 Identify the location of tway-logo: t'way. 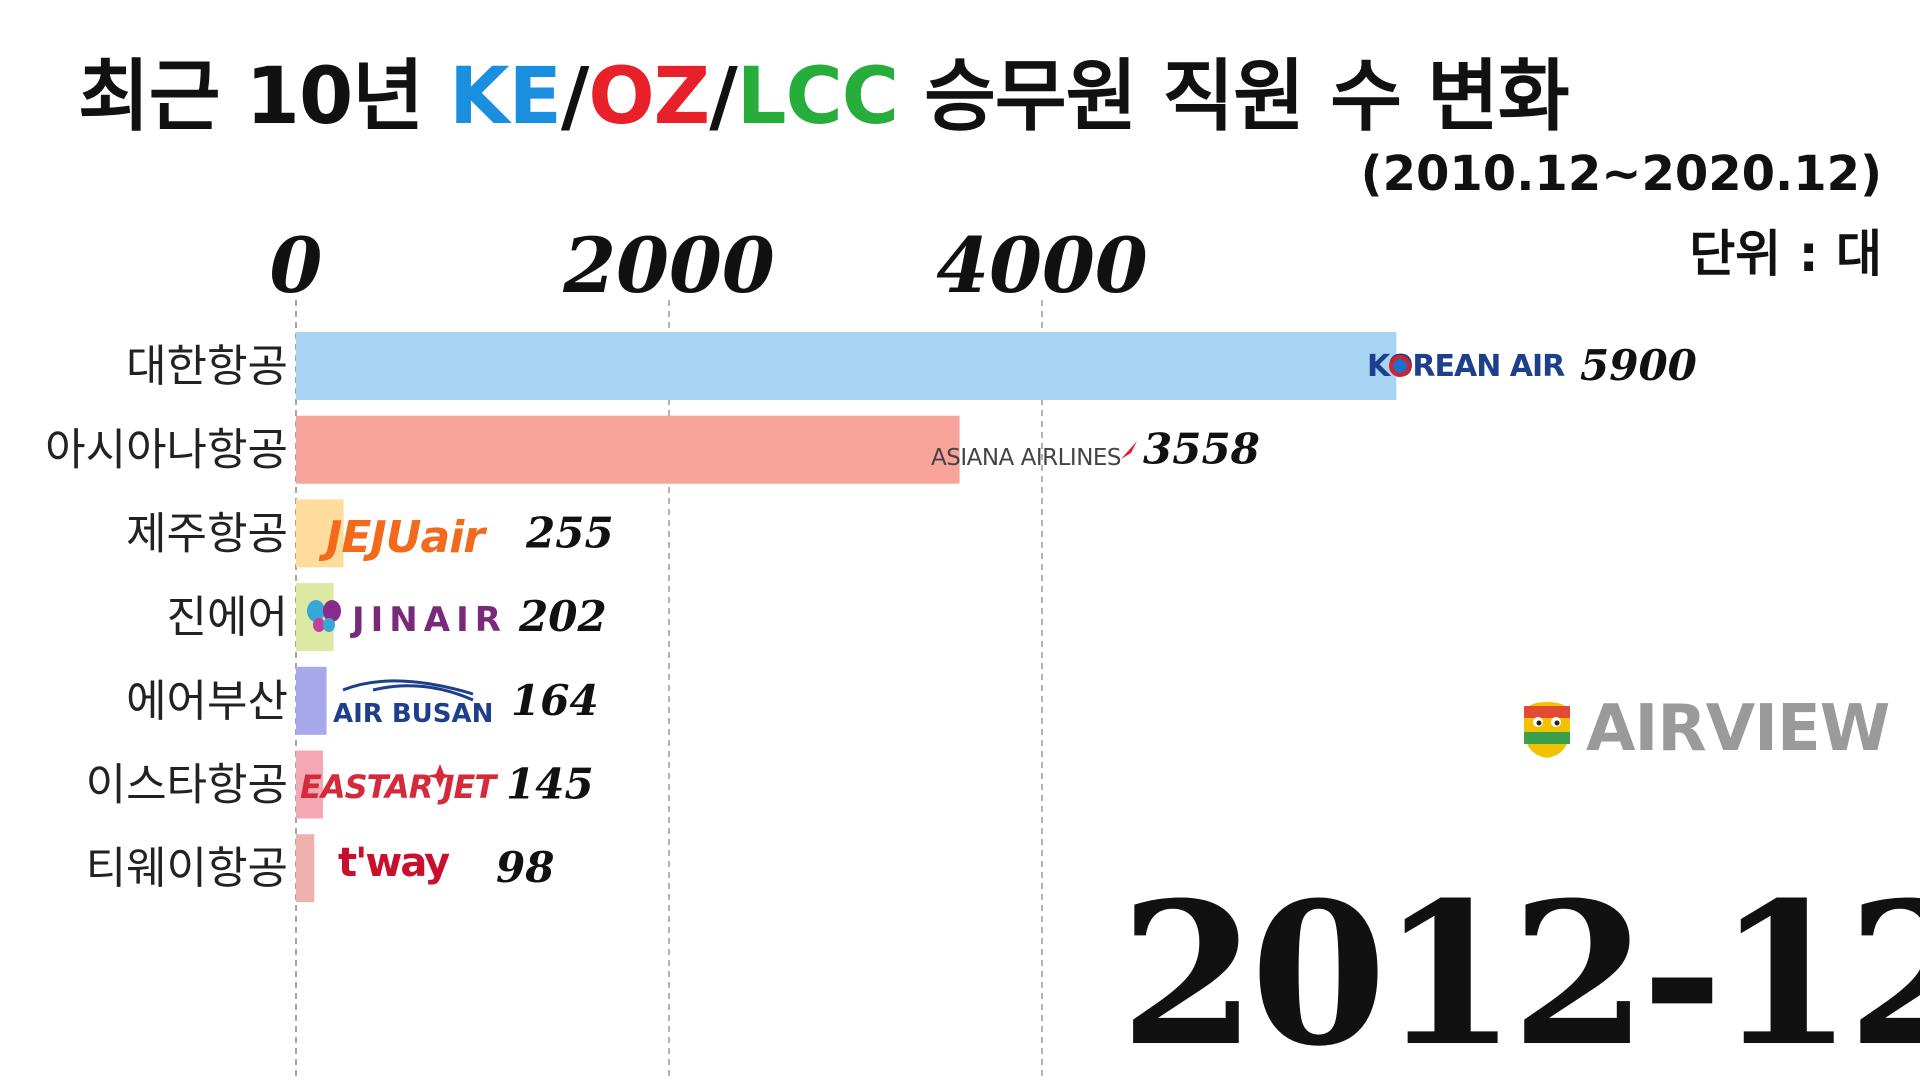
(395, 863).